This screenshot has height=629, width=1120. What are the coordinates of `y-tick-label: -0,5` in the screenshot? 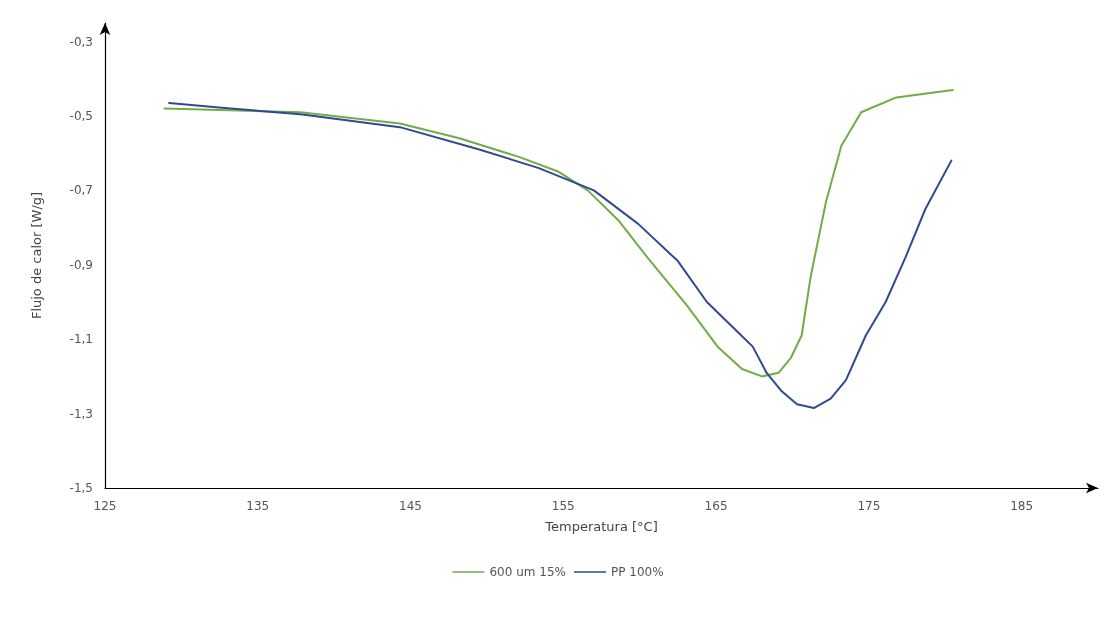 It's located at (81, 116).